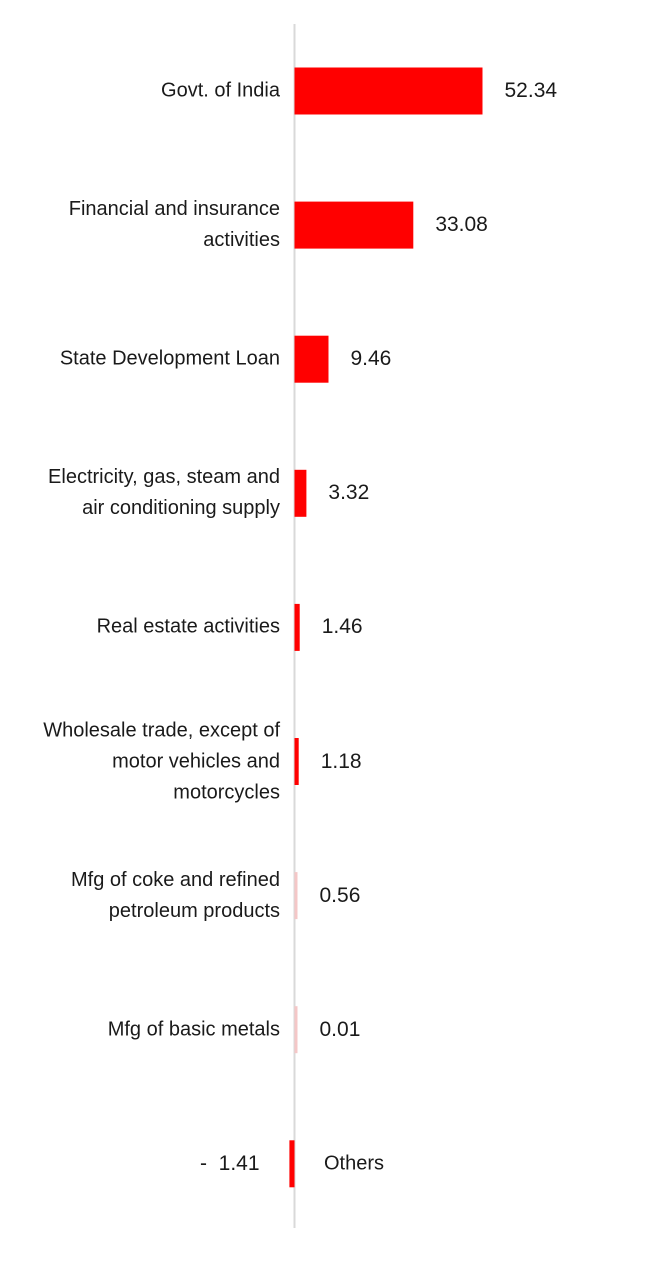  What do you see at coordinates (140, 91) in the screenshot?
I see `category-label: Govt. of India` at bounding box center [140, 91].